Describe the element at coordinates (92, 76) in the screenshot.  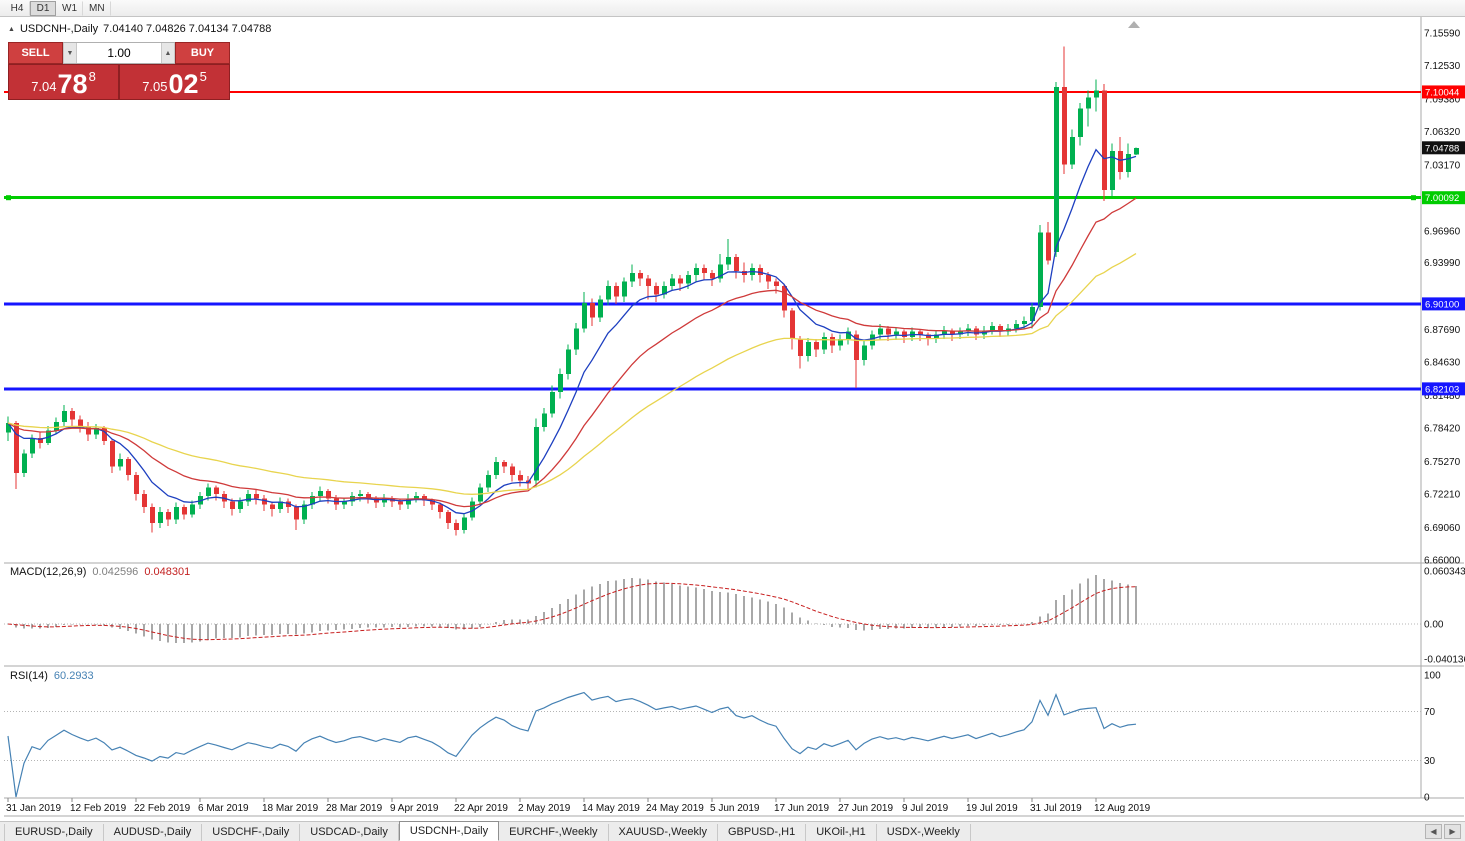
I see `sell-price-pip: 8` at that location.